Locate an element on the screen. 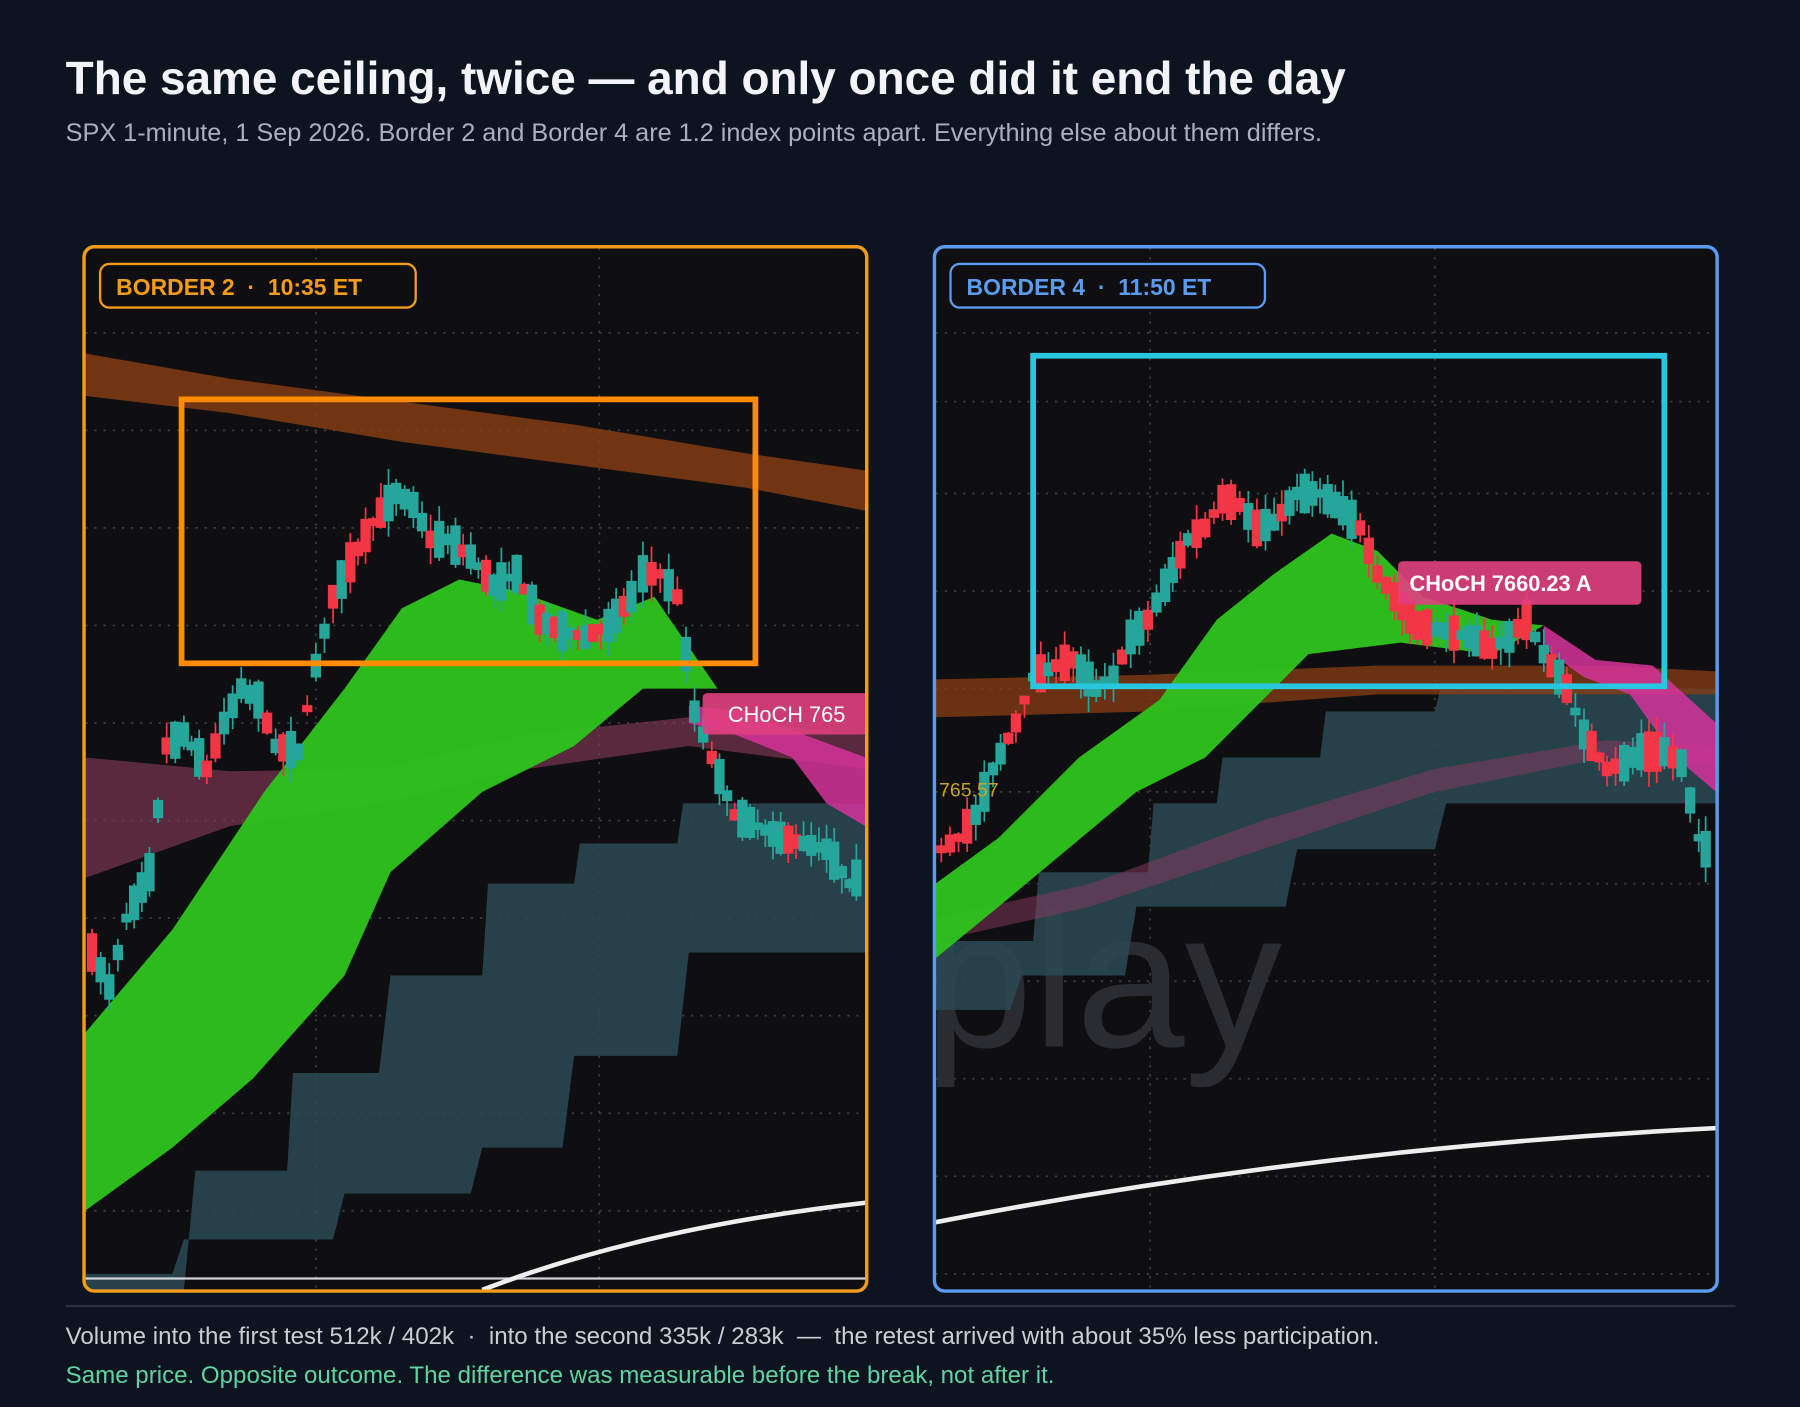 This screenshot has width=1800, height=1407. panel-label-box is located at coordinates (257, 285).